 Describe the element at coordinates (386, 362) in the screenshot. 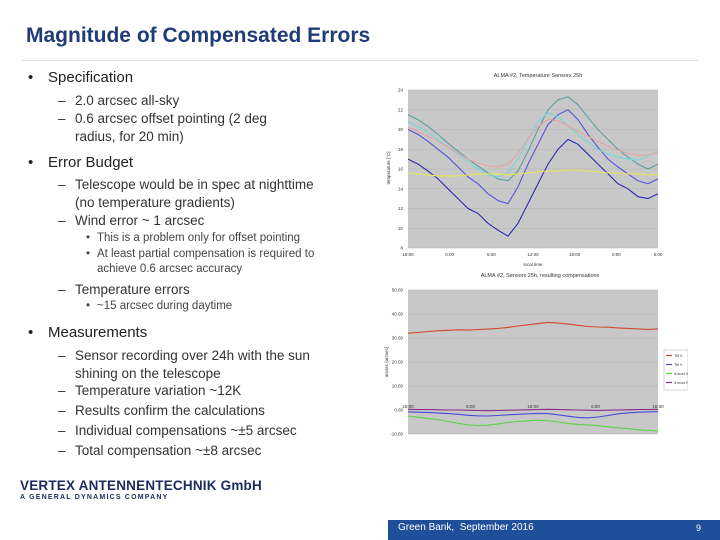

I see `y-axis-label: arcsec [arcsec]` at that location.